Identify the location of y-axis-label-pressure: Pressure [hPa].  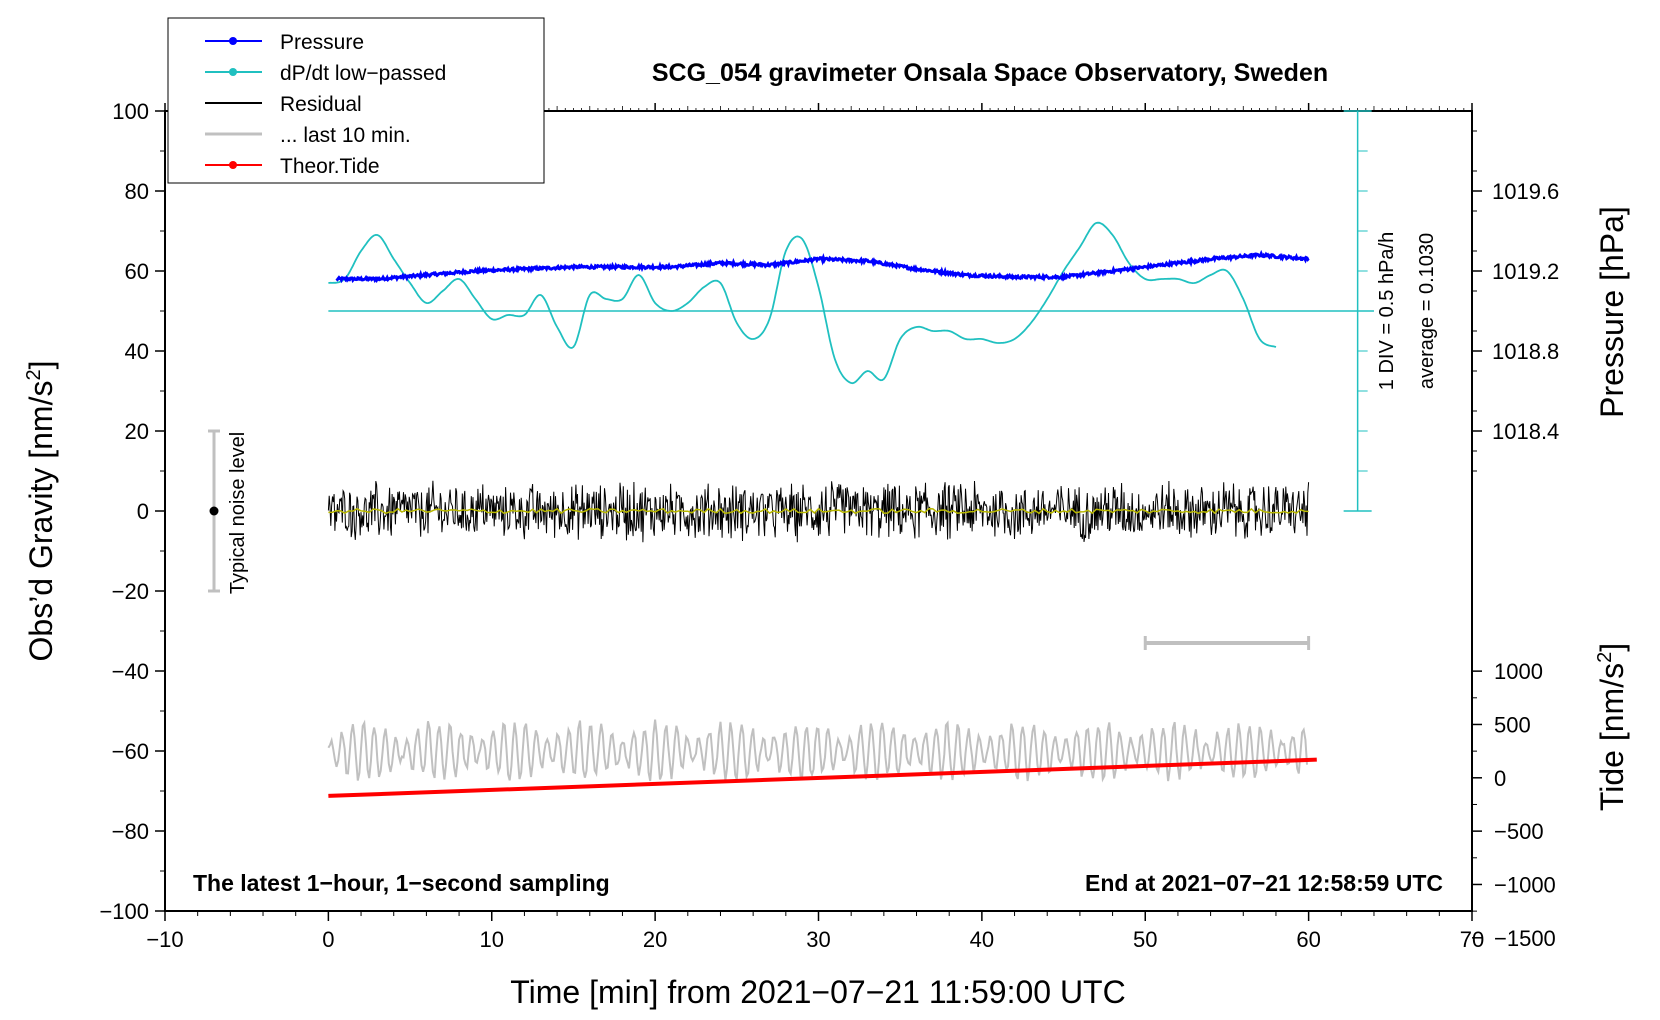
(1612, 312).